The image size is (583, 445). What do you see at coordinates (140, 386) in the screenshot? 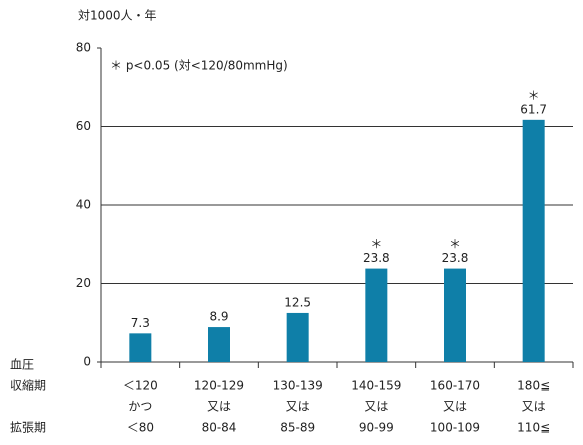
I see `x-tick-label: ＜120` at bounding box center [140, 386].